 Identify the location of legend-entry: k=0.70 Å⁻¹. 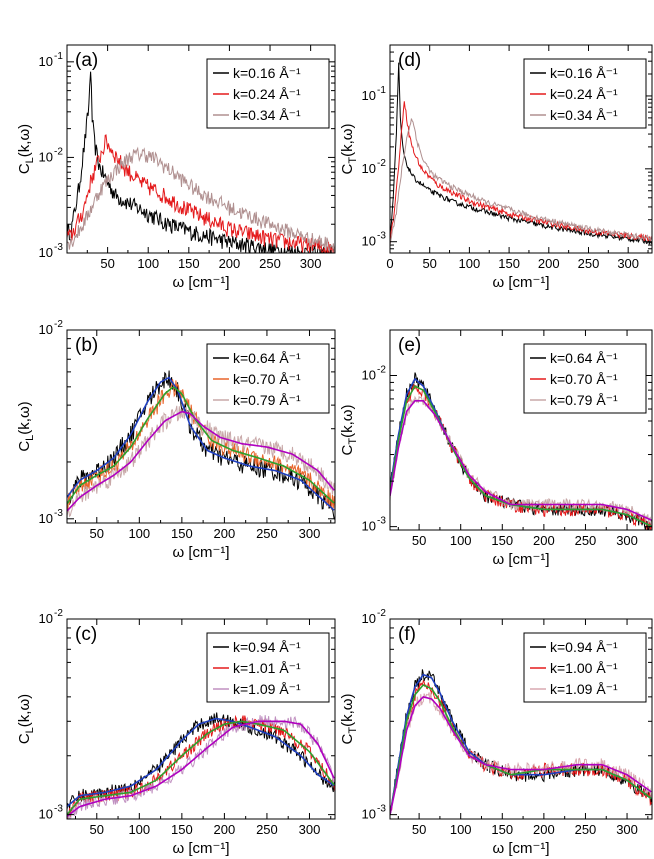
(584, 379).